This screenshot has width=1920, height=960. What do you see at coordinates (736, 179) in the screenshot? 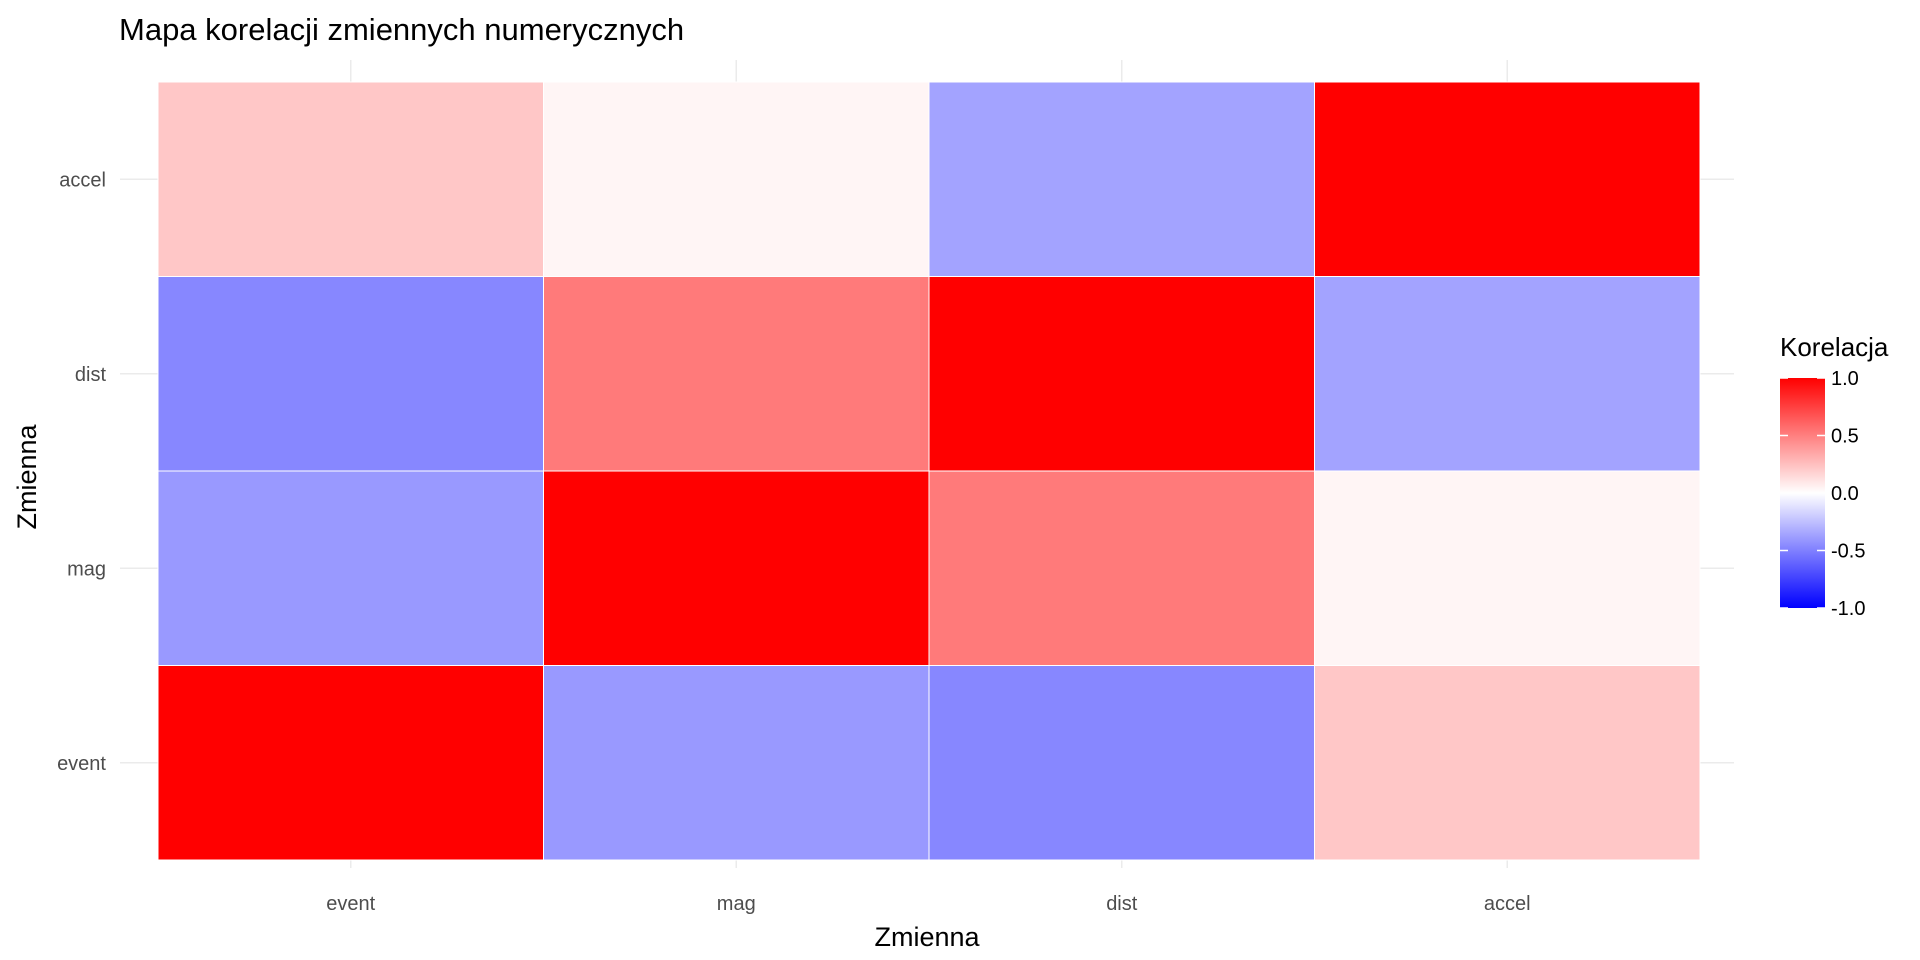
I see `heatmap-cell-mag-accel` at bounding box center [736, 179].